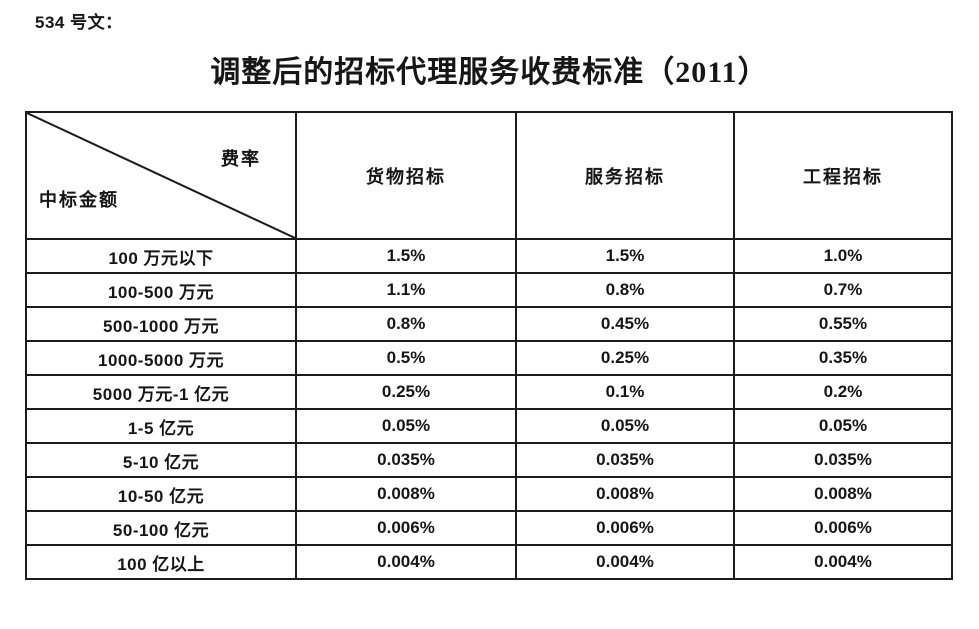 Image resolution: width=979 pixels, height=629 pixels. Describe the element at coordinates (843, 175) in the screenshot. I see `column-header-works-bidding: 工程招标` at that location.